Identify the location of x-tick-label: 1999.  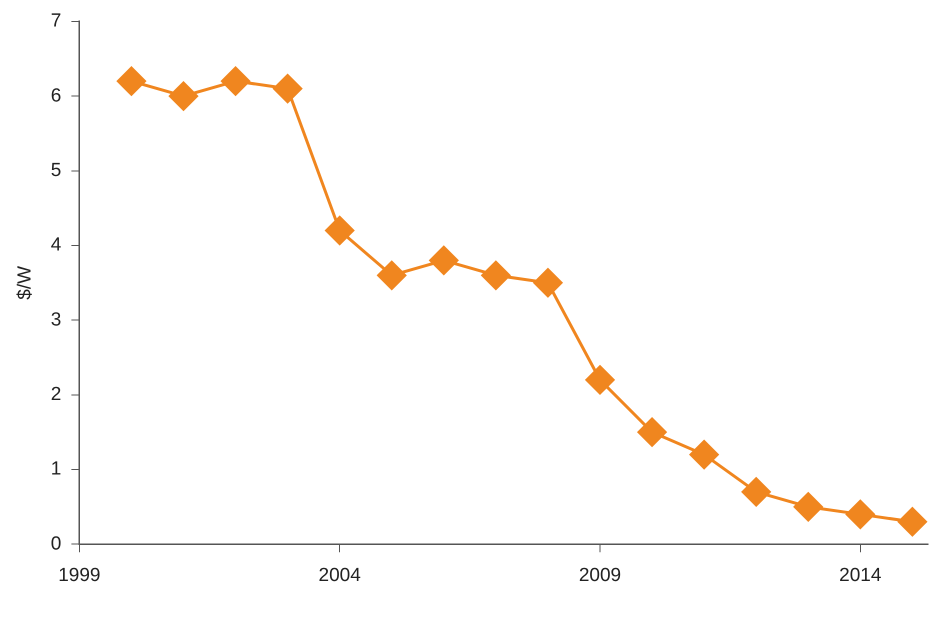
(79, 575).